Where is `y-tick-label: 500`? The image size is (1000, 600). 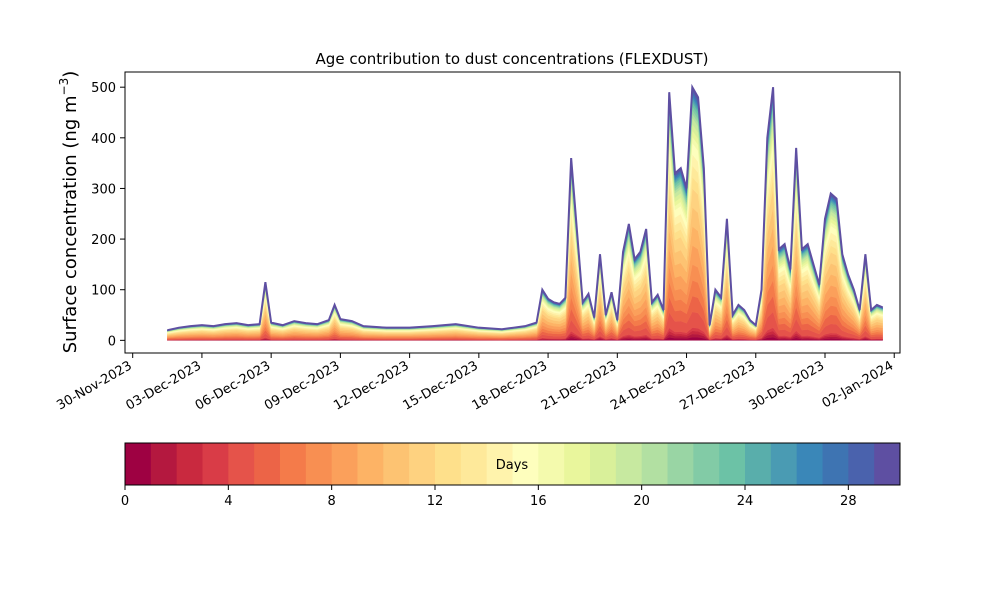 y-tick-label: 500 is located at coordinates (103, 88).